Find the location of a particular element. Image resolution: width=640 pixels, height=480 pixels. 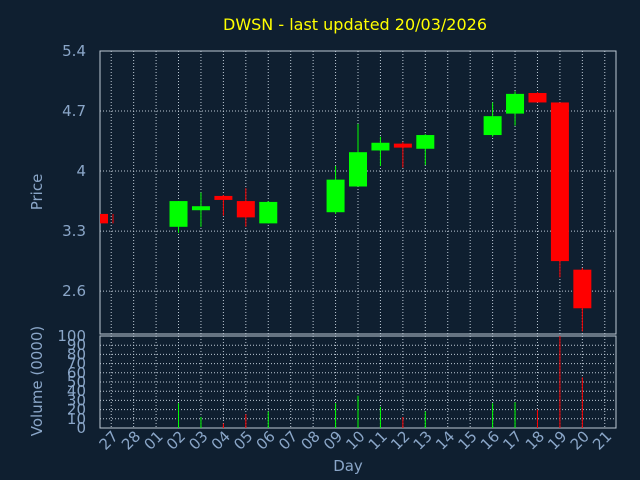

volume-tick-label: 90 is located at coordinates (76, 345).